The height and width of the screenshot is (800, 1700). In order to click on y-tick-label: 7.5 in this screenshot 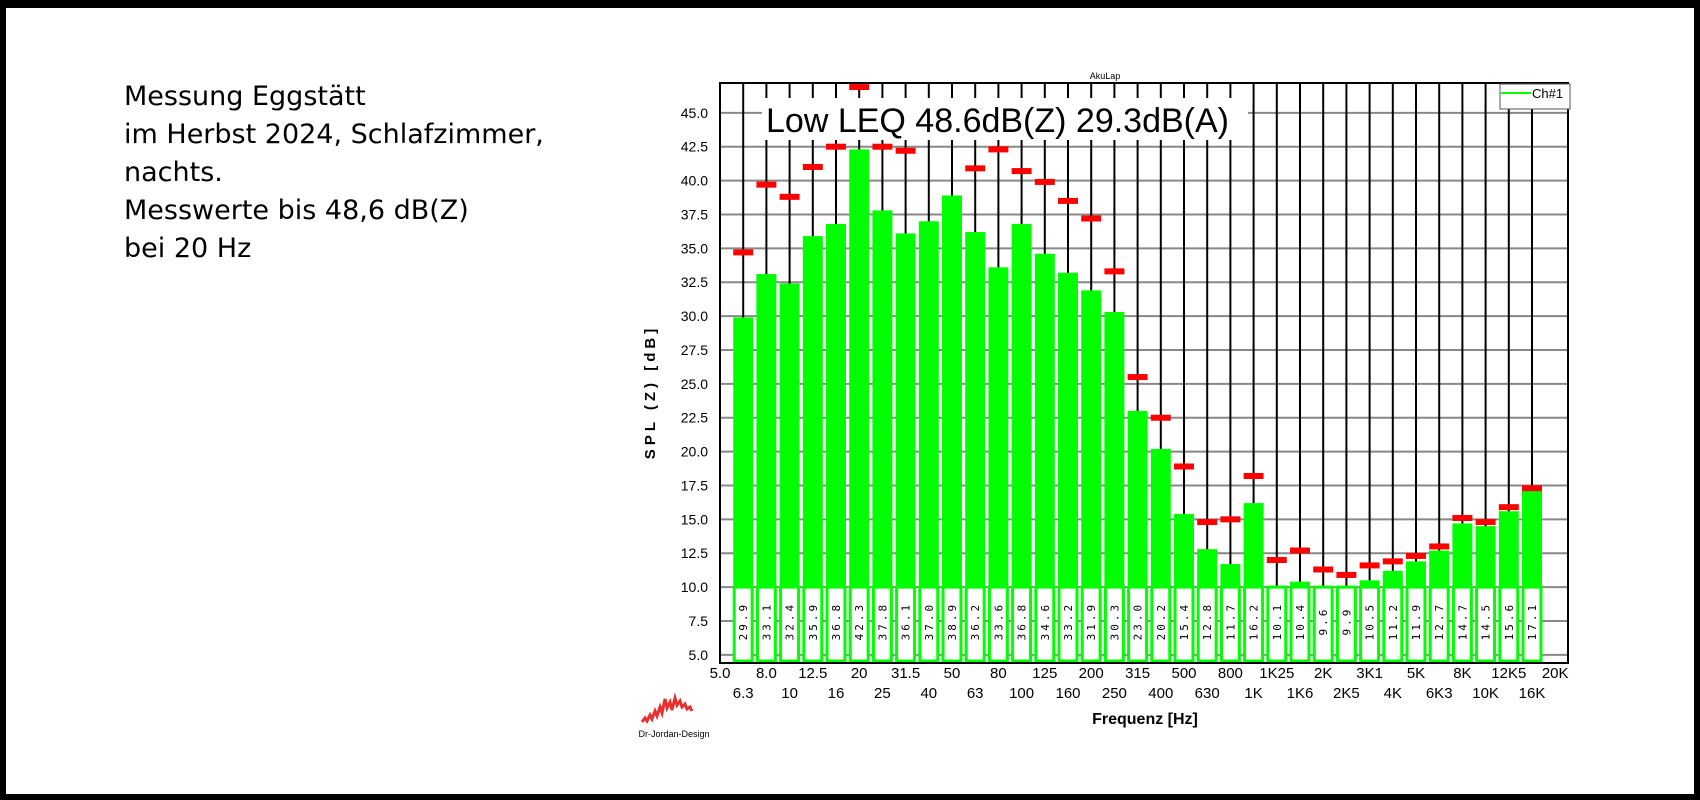, I will do `click(699, 621)`.